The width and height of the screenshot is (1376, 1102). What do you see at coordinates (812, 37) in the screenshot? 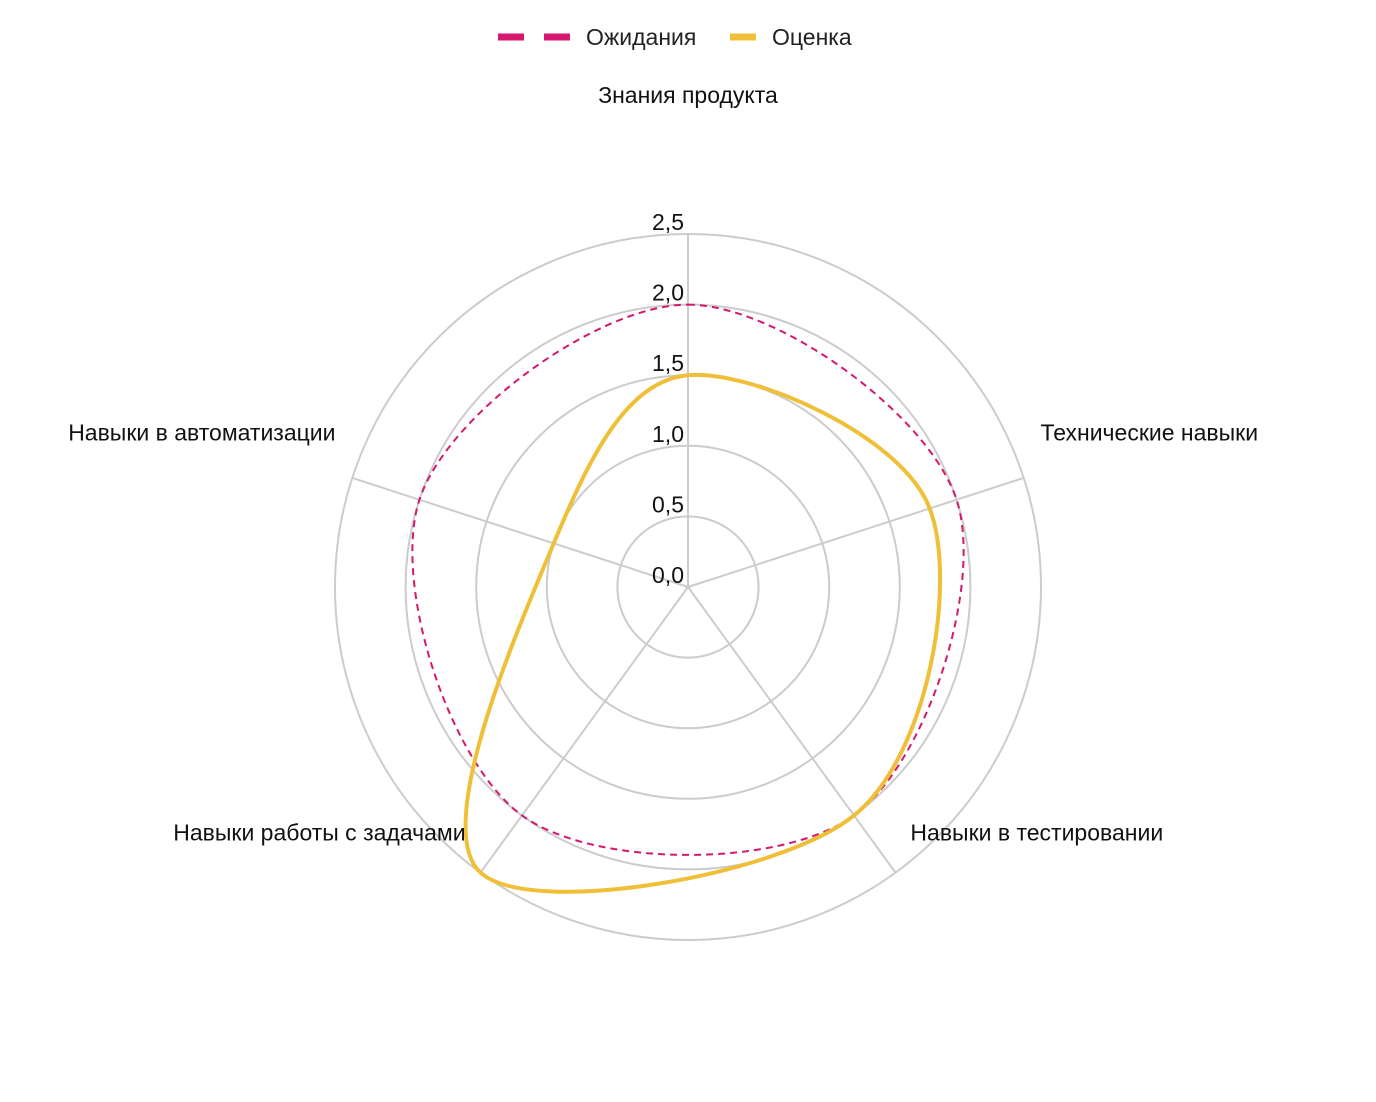
I see `legend-label: Оценка` at bounding box center [812, 37].